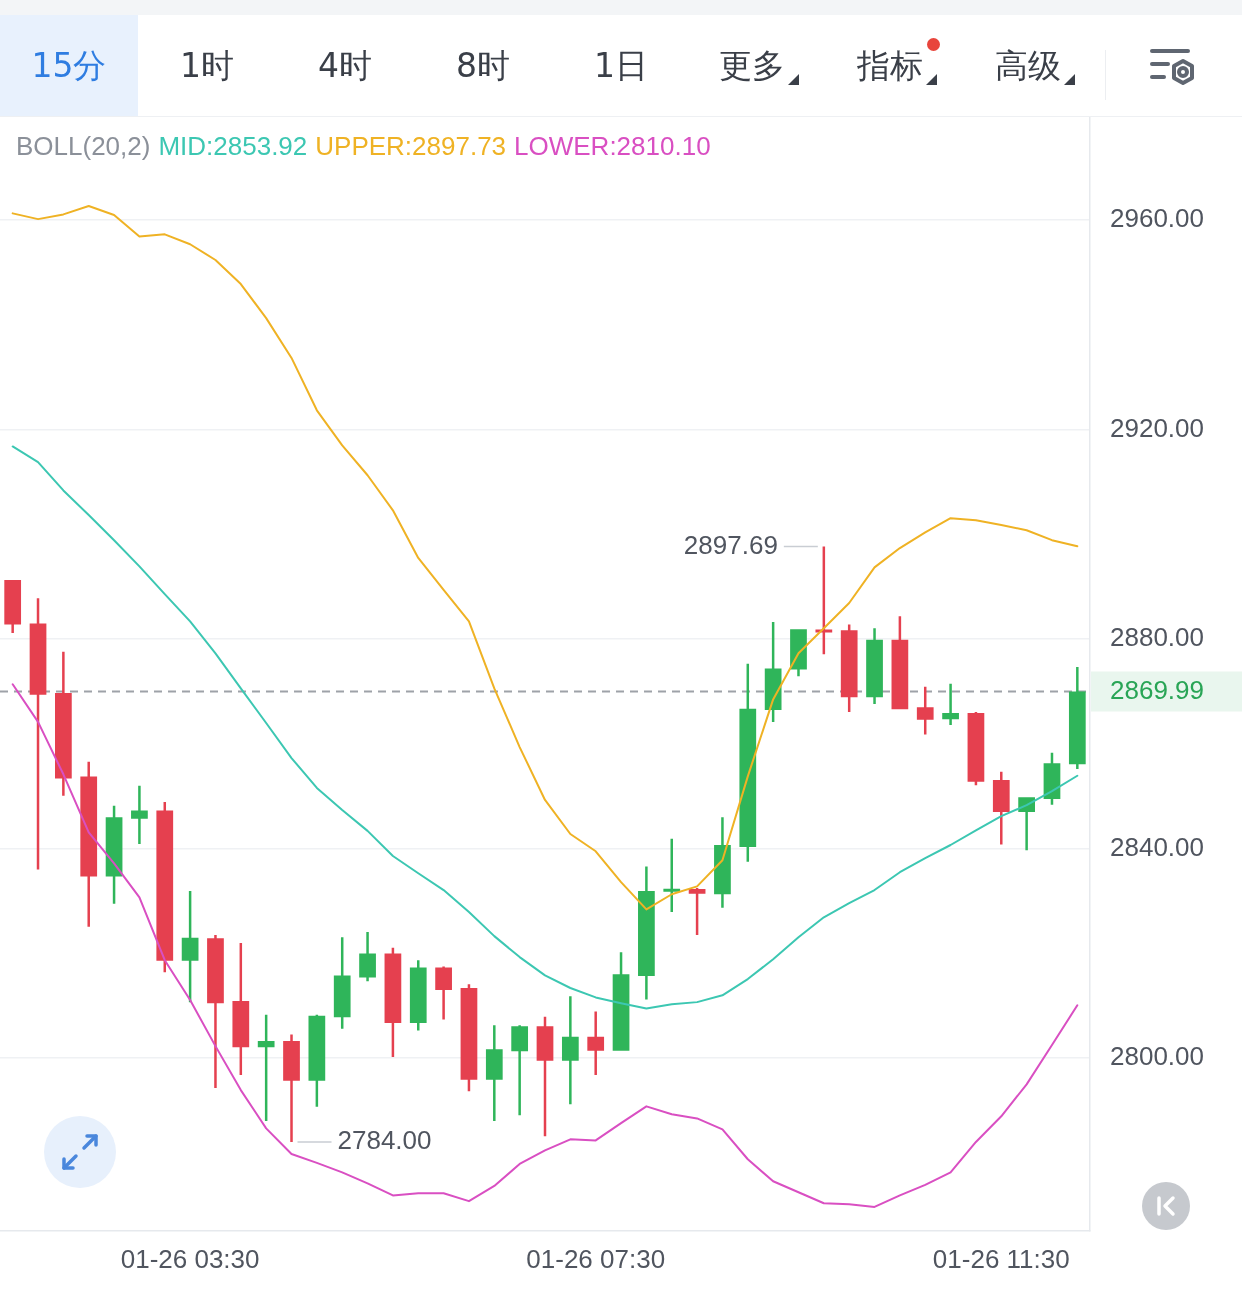  What do you see at coordinates (69, 65) in the screenshot?
I see `selected-tab: 15分` at bounding box center [69, 65].